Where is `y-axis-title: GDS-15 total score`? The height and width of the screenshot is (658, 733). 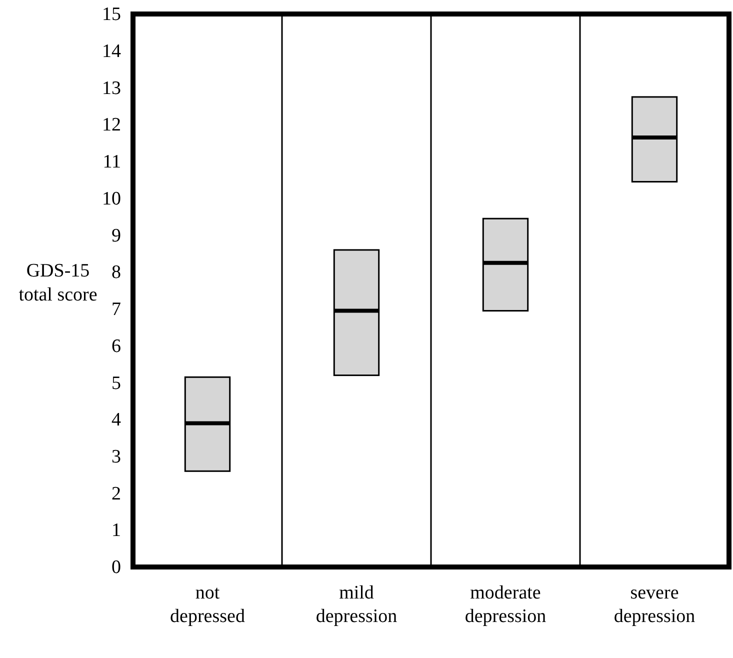 y-axis-title: GDS-15 total score is located at coordinates (58, 283).